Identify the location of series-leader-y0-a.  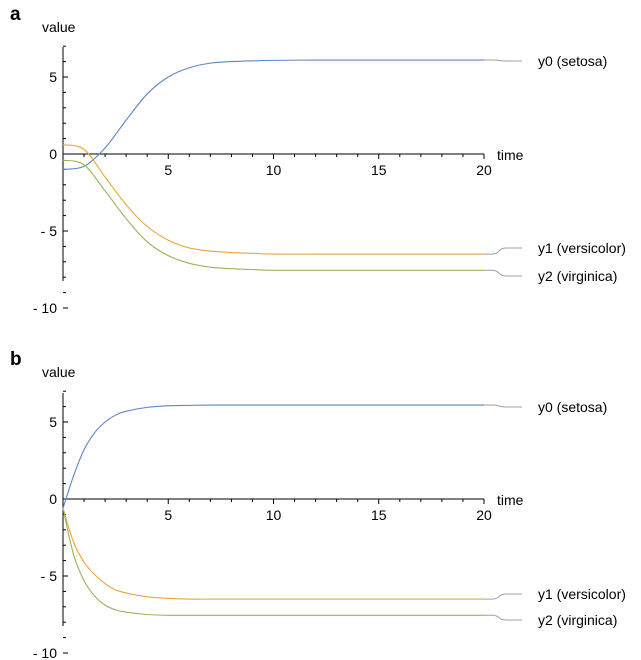
(503, 60).